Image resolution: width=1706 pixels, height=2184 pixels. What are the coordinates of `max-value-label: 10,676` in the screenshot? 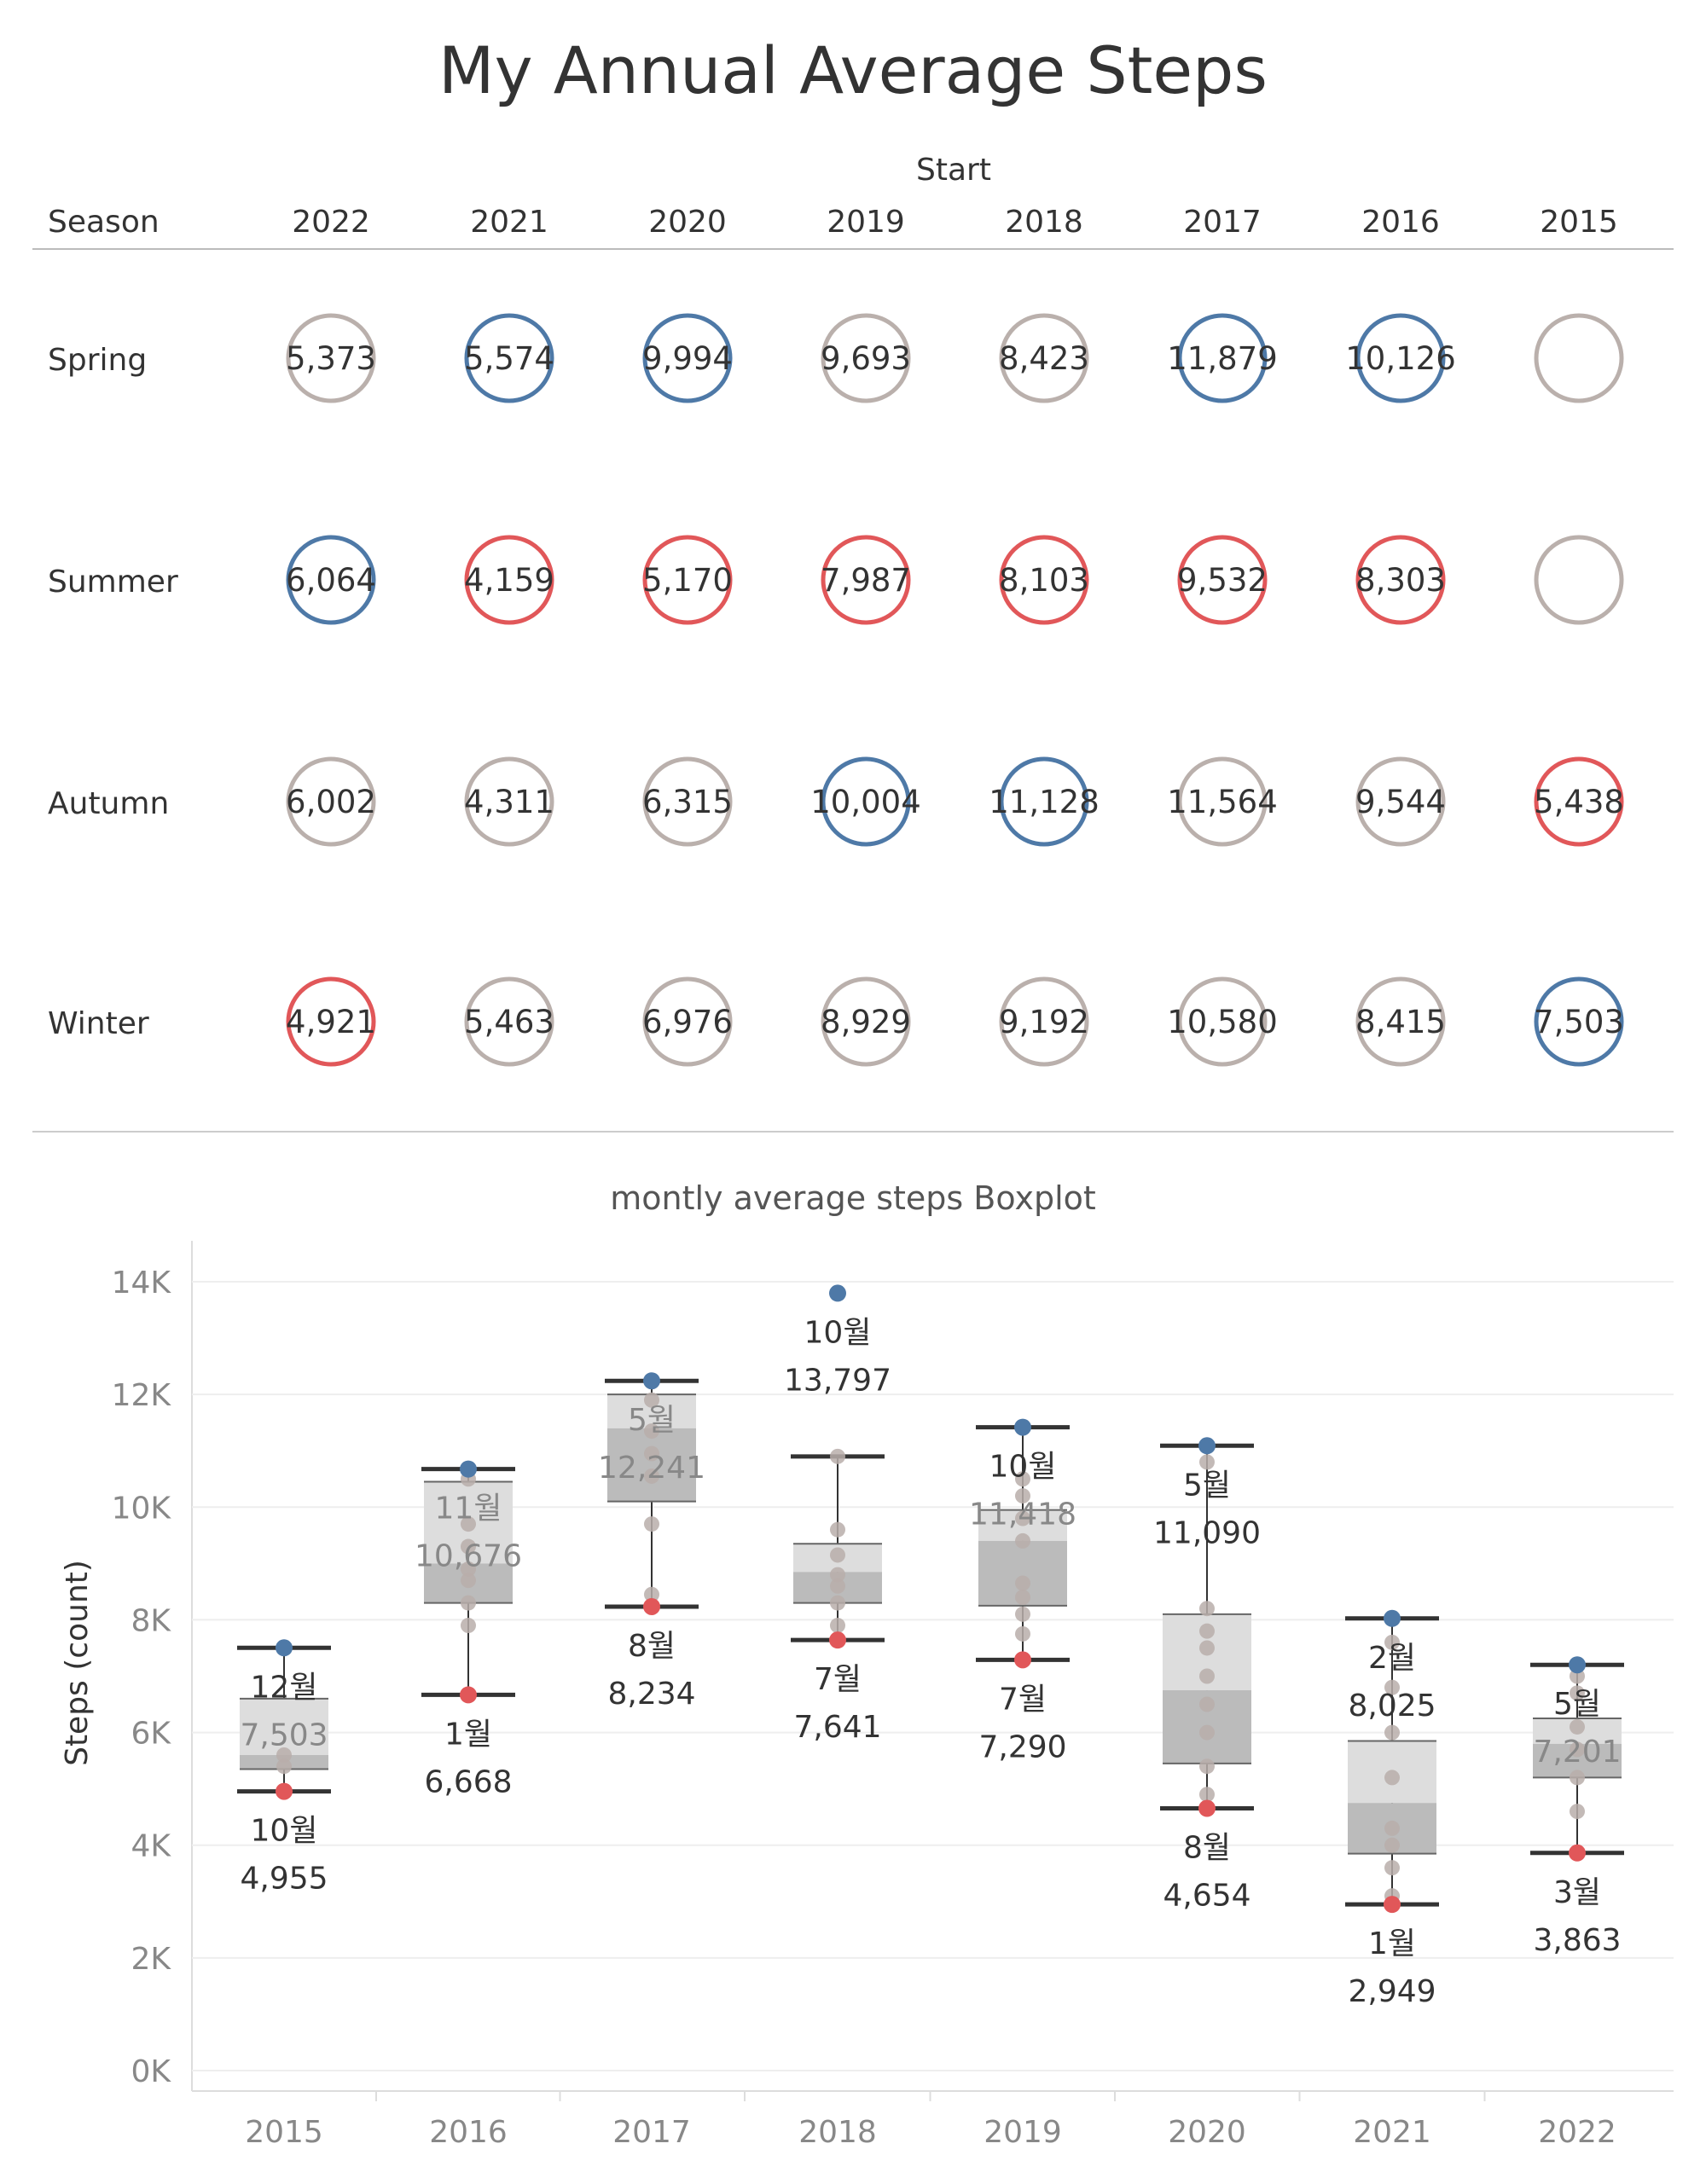 It's located at (468, 1556).